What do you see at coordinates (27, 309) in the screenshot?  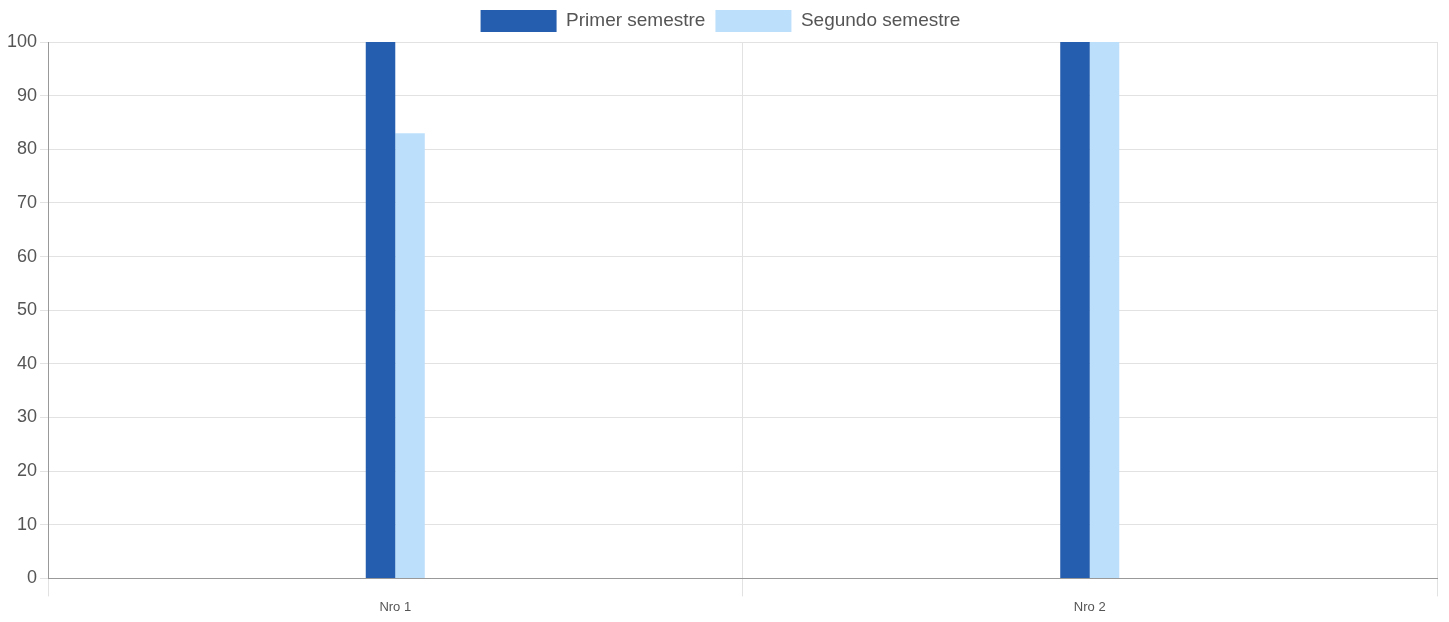 I see `y-tick-label: 50` at bounding box center [27, 309].